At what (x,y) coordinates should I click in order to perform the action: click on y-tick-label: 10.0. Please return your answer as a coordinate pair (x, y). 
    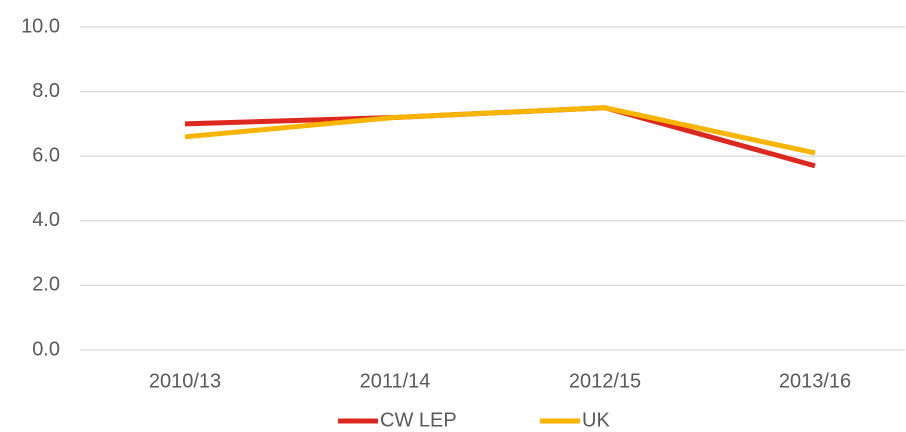
    Looking at the image, I should click on (40, 26).